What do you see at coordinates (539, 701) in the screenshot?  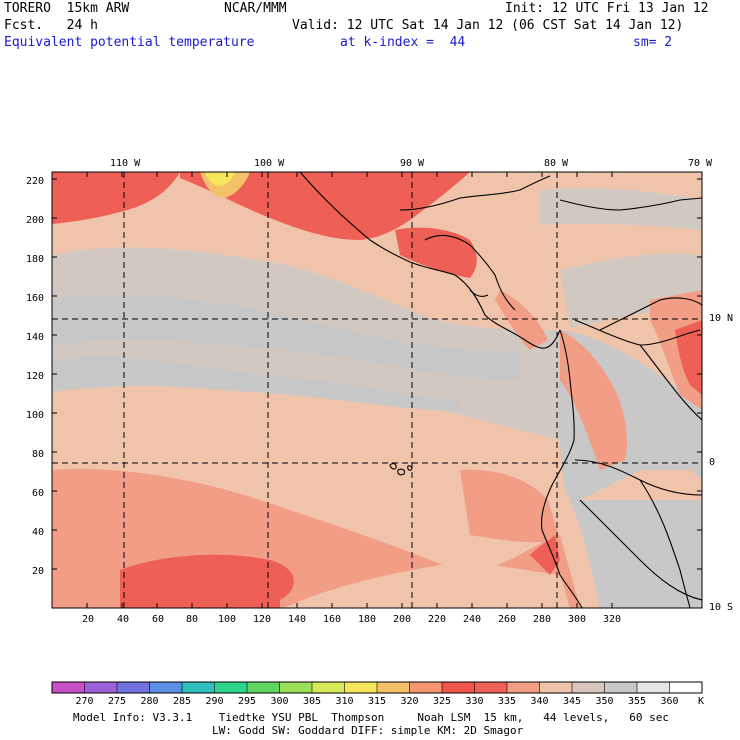 I see `colorbar-label: 340` at bounding box center [539, 701].